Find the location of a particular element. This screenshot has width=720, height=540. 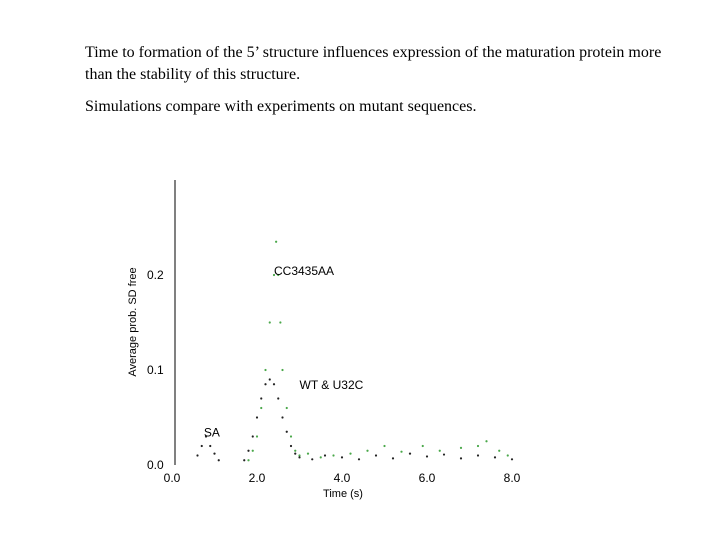

x-tick-label: 0.0 is located at coordinates (172, 478).